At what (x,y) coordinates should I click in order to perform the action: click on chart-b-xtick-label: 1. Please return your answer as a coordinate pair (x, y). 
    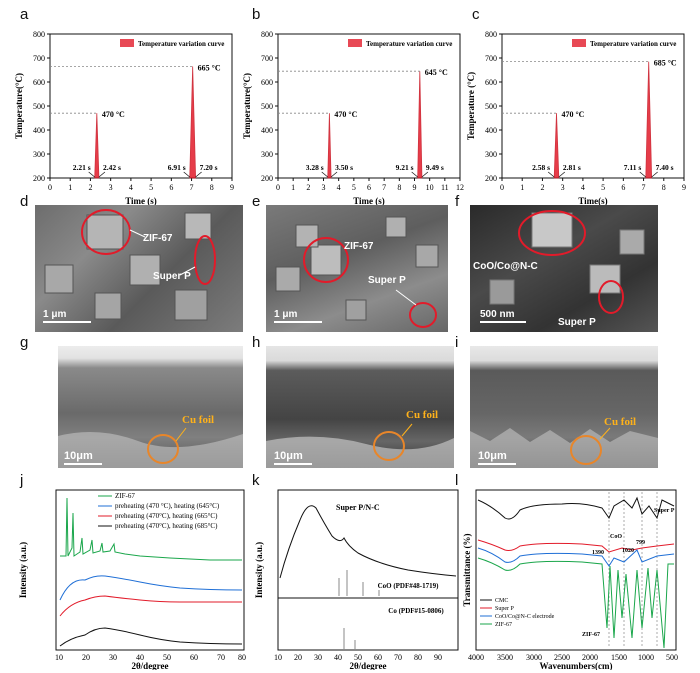
    Looking at the image, I should click on (293, 187).